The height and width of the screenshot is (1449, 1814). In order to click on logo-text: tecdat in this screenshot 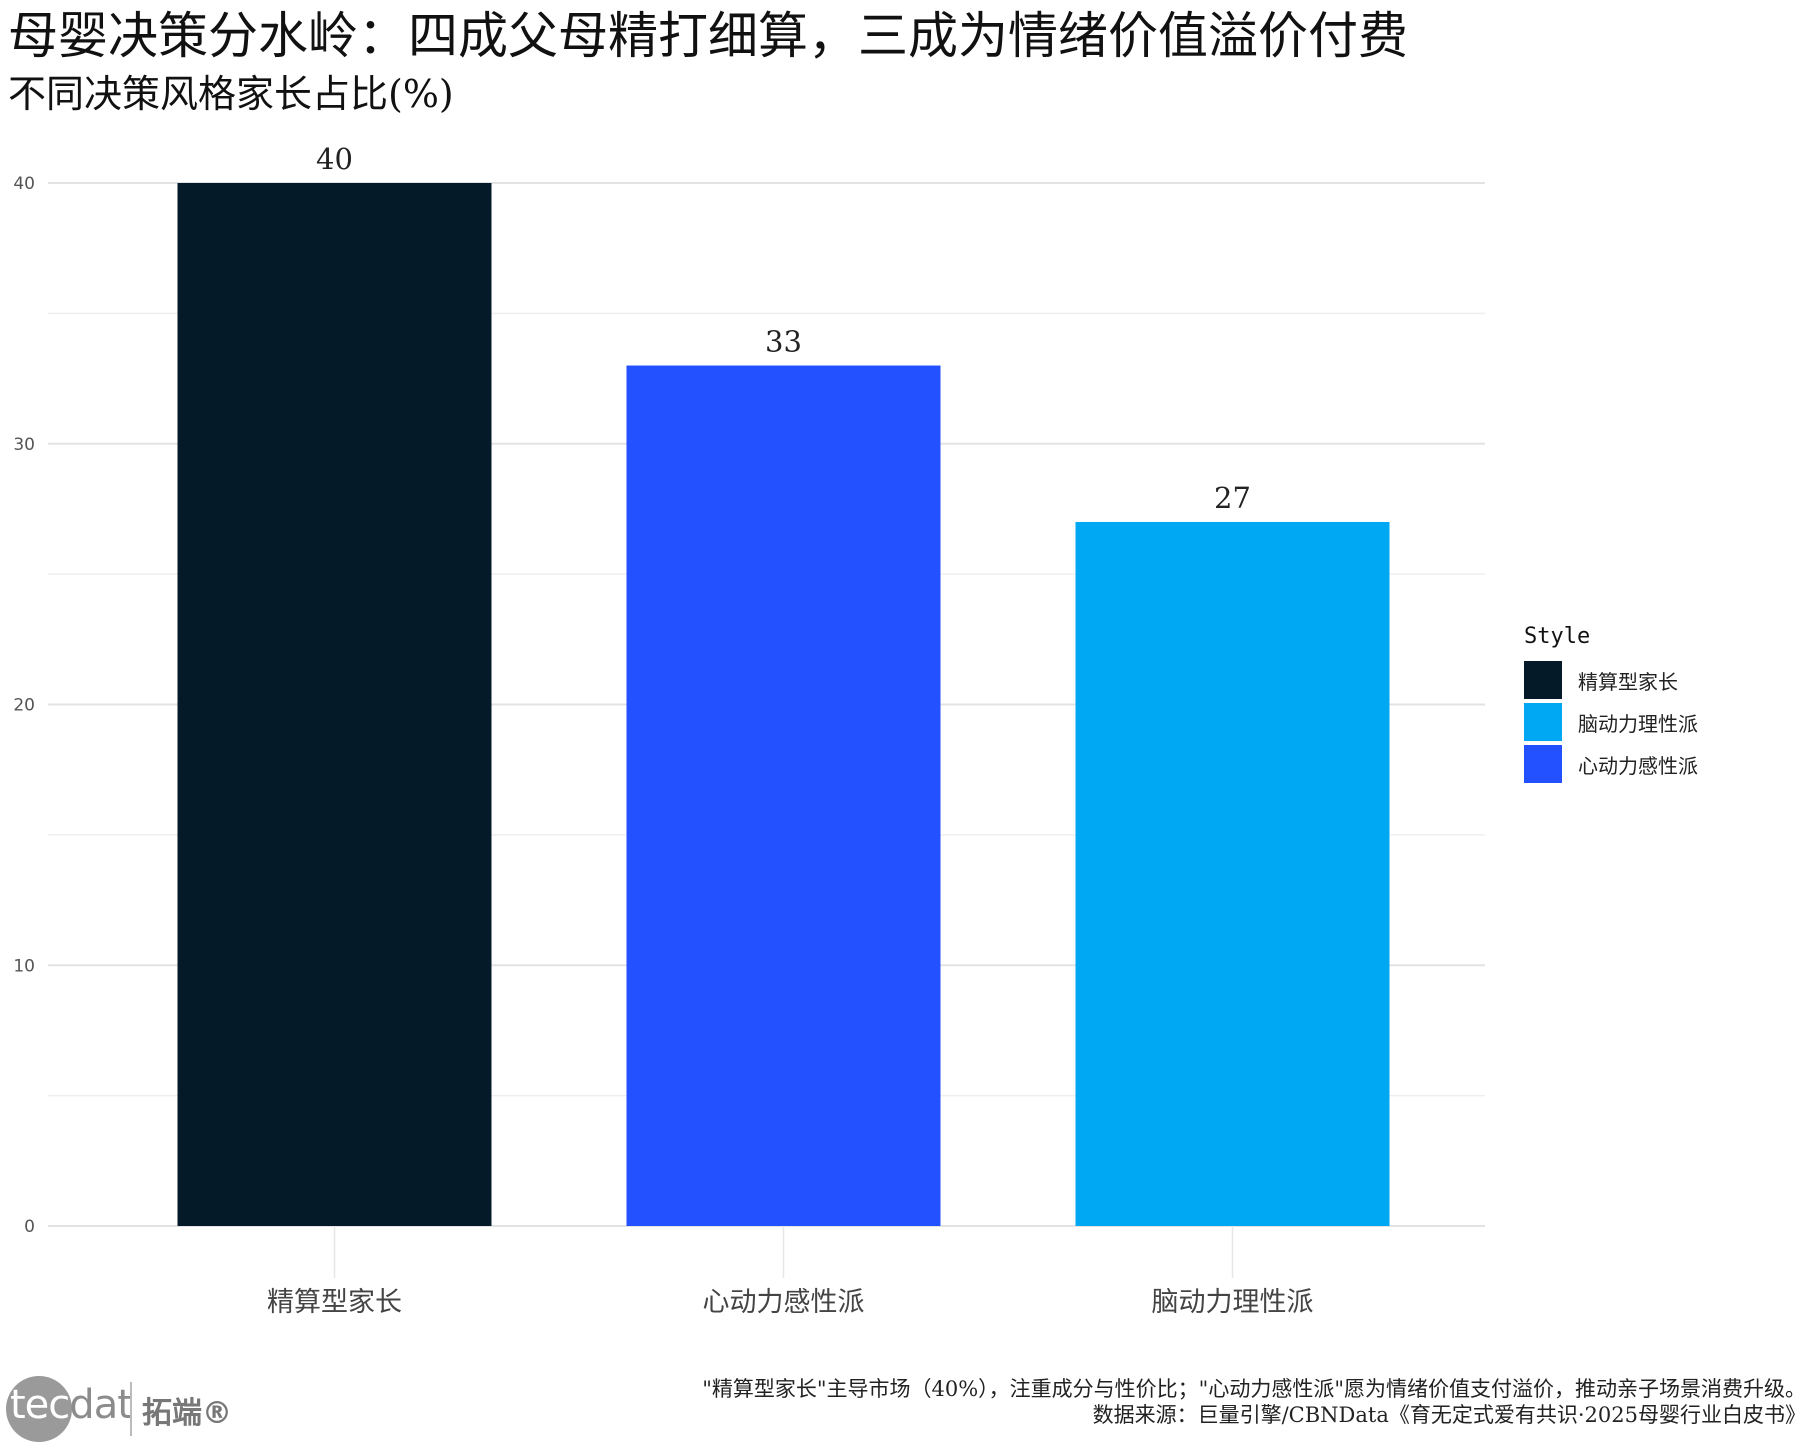, I will do `click(71, 1405)`.